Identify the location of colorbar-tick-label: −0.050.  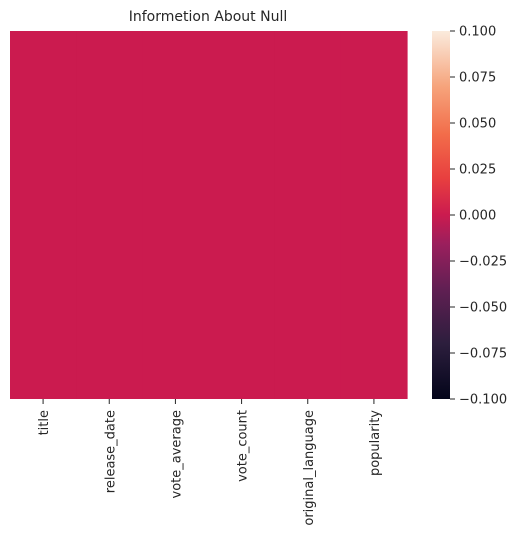
(483, 308).